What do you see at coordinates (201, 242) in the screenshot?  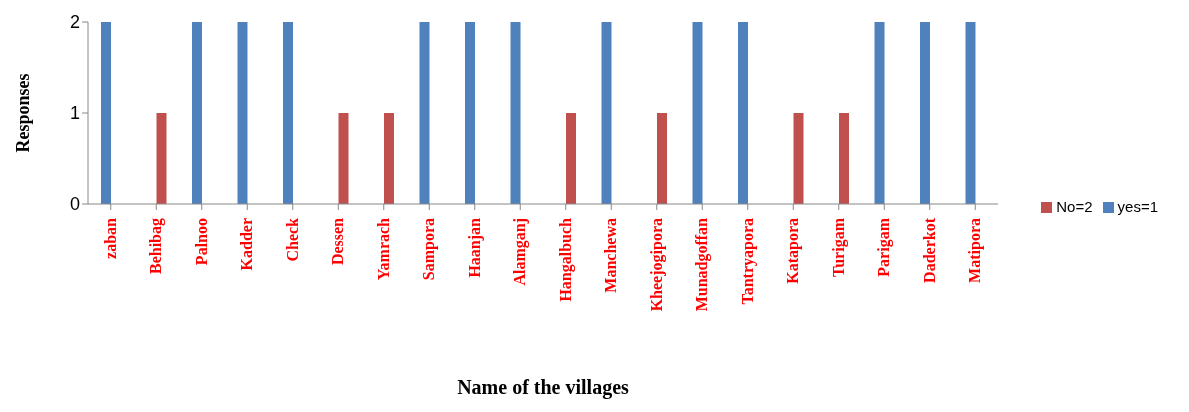 I see `x-tick-label: Palnoo` at bounding box center [201, 242].